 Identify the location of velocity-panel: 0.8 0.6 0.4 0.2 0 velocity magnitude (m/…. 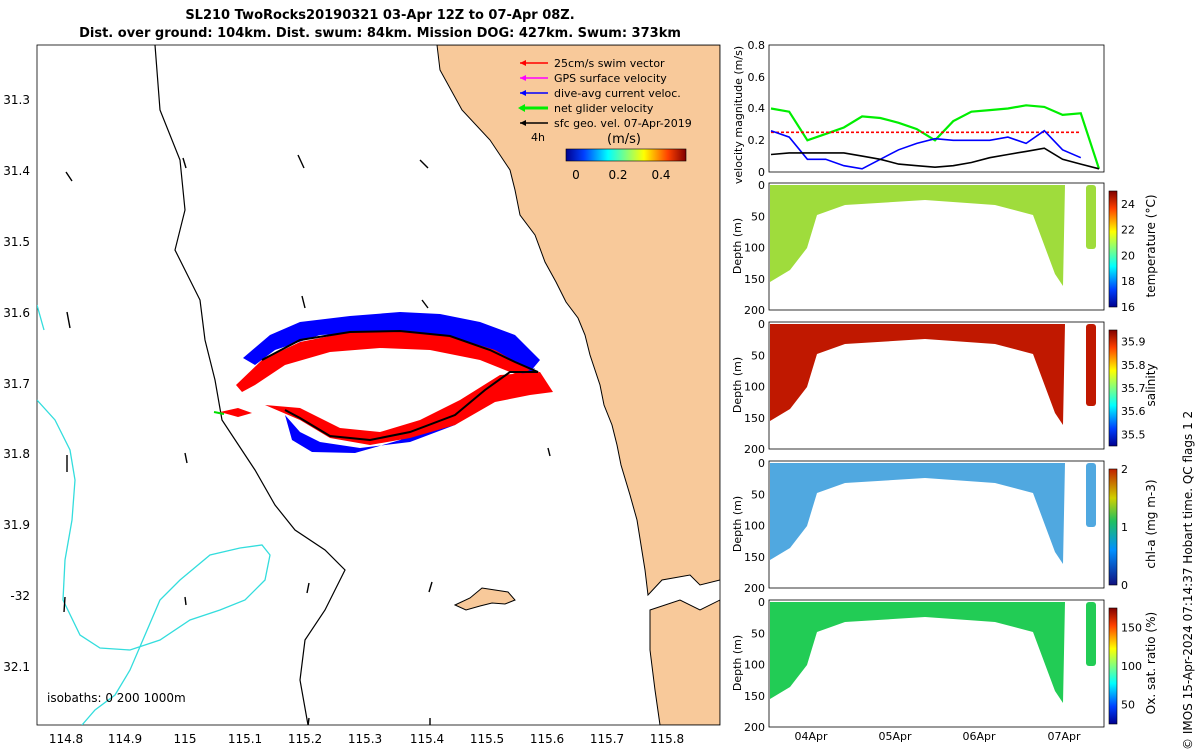
(918, 111).